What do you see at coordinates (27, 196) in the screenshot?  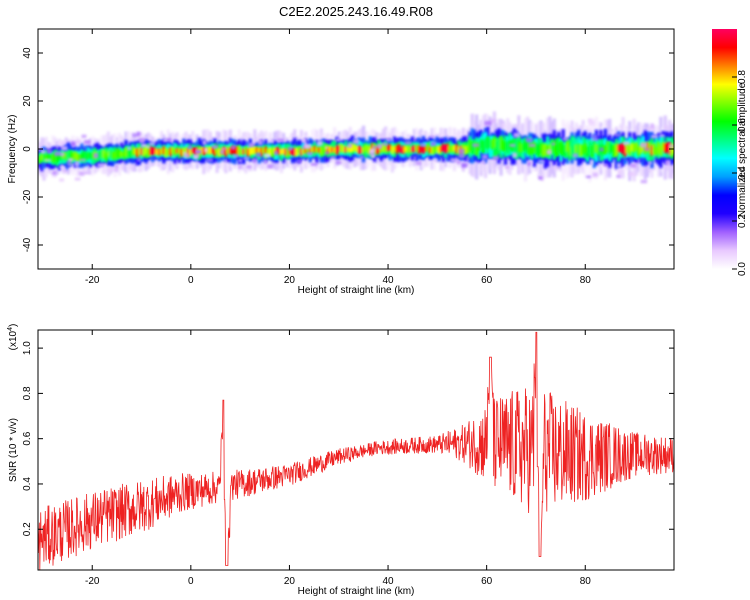 I see `y-tick-label: -20` at bounding box center [27, 196].